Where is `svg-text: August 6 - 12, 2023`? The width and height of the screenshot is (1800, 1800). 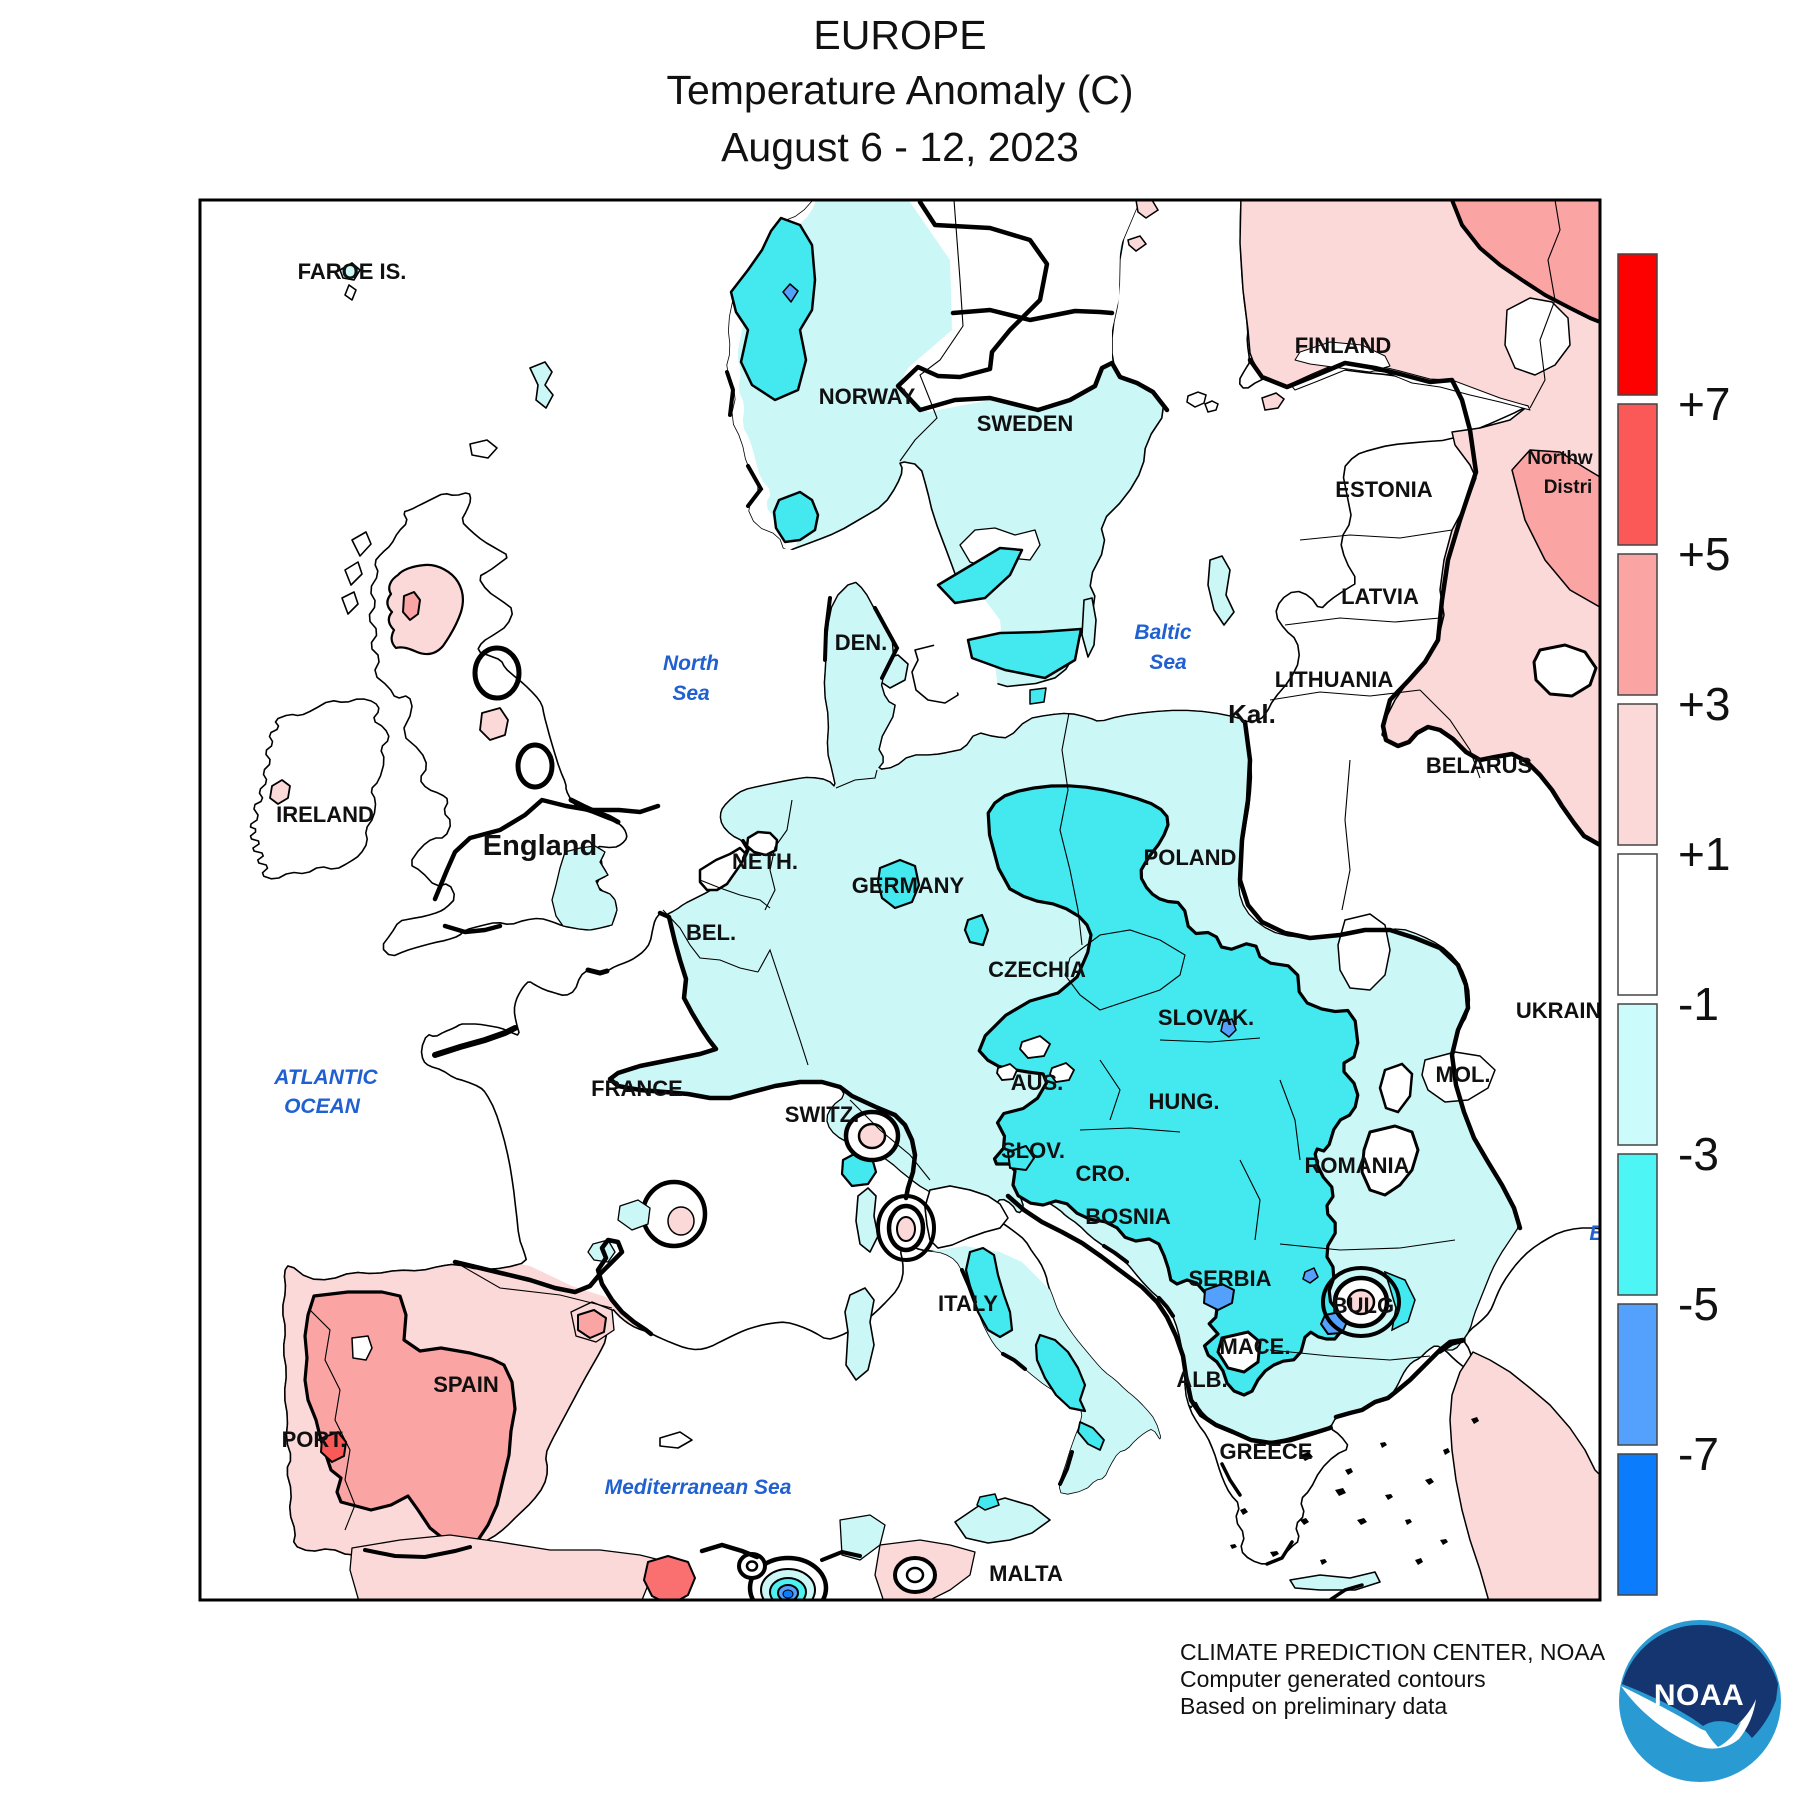
svg-text: August 6 - 12, 2023 is located at coordinates (900, 147).